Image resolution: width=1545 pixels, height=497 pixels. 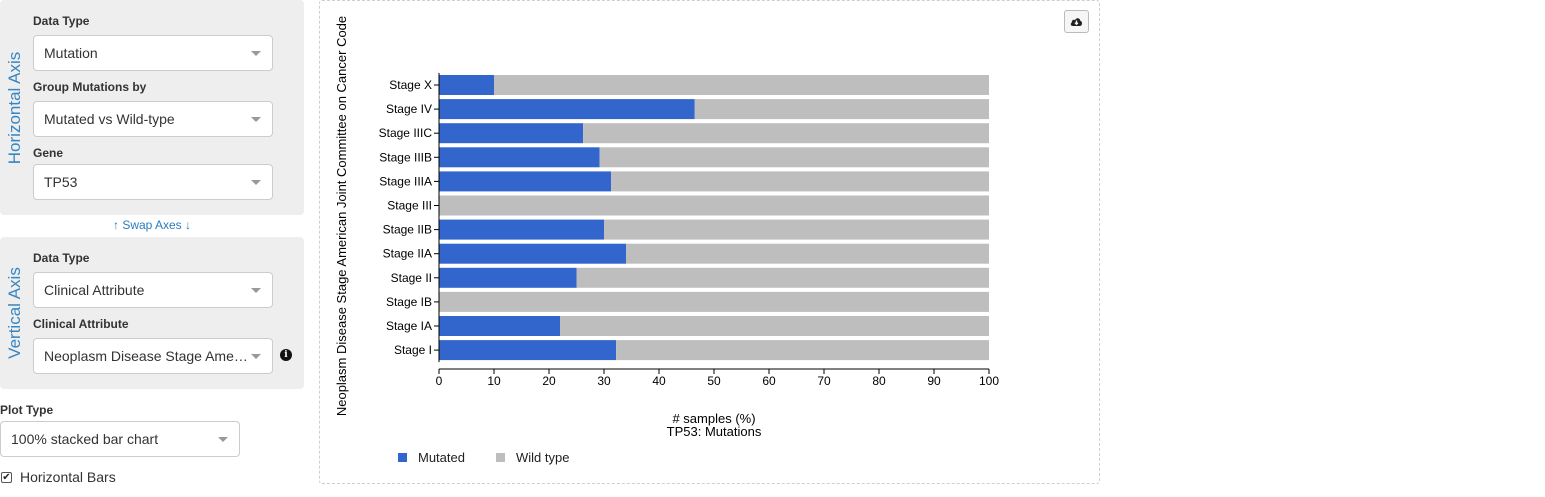 What do you see at coordinates (407, 230) in the screenshot?
I see `y-tick-label: Stage IIB` at bounding box center [407, 230].